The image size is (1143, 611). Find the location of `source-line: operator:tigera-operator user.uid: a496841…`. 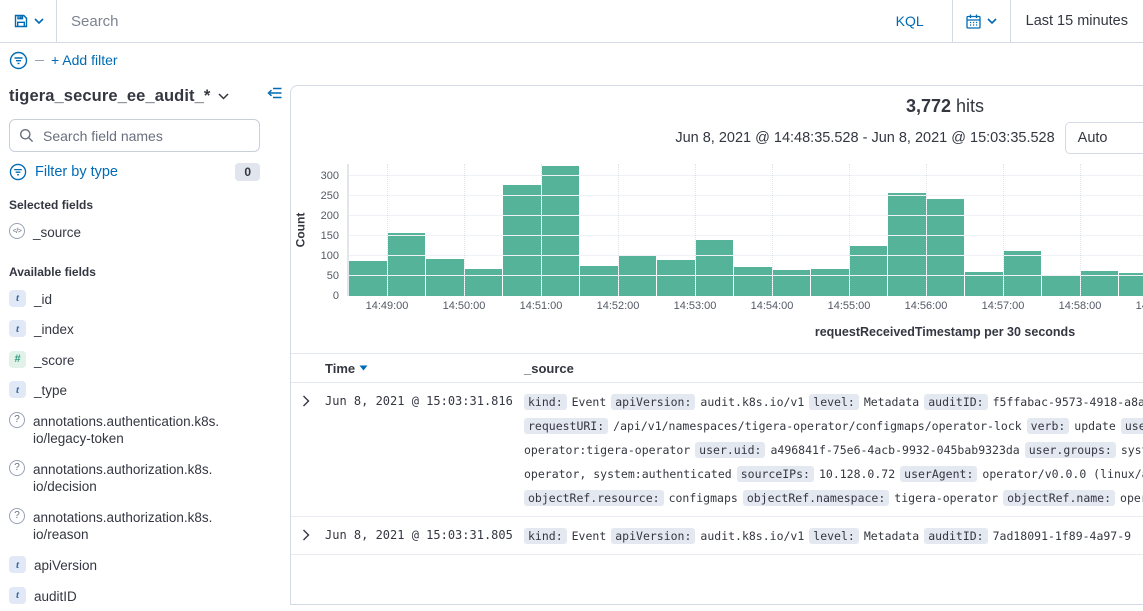

source-line: operator:tigera-operator user.uid: a496841… is located at coordinates (833, 450).